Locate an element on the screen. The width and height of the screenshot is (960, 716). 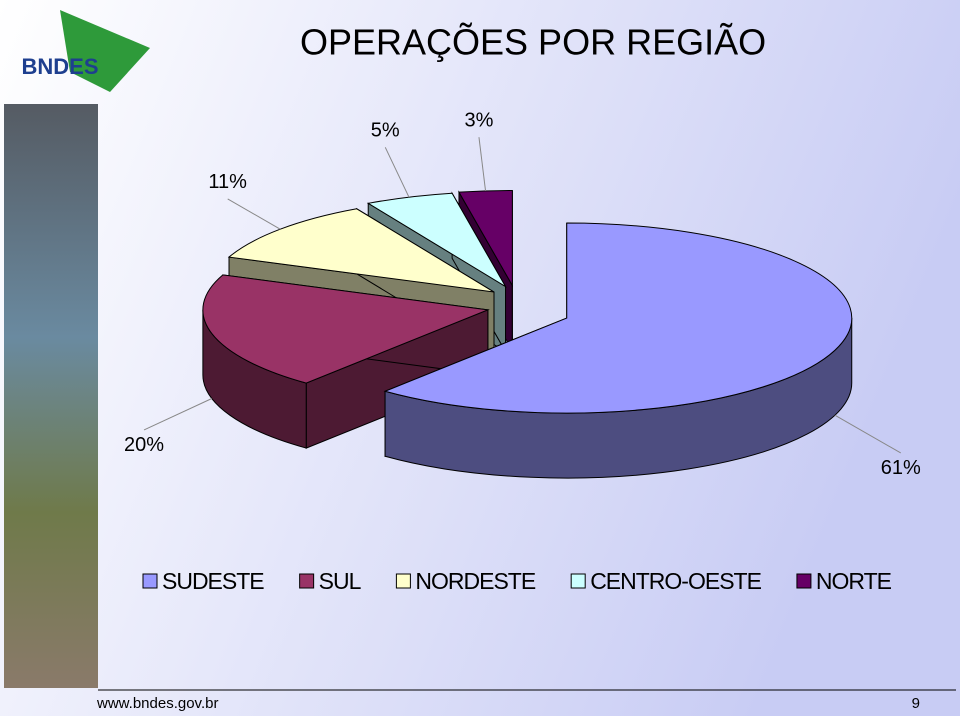
footer-url: www.bndes.gov.br is located at coordinates (157, 703).